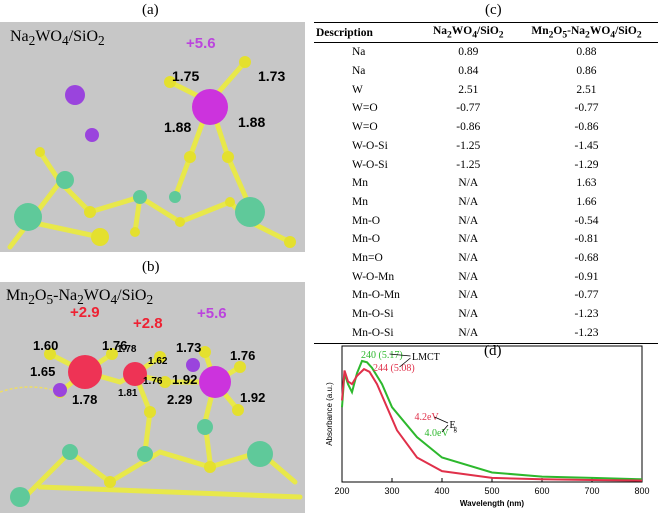 This screenshot has height=513, width=661. I want to click on green-peak-label: 240 (5.17), so click(382, 355).